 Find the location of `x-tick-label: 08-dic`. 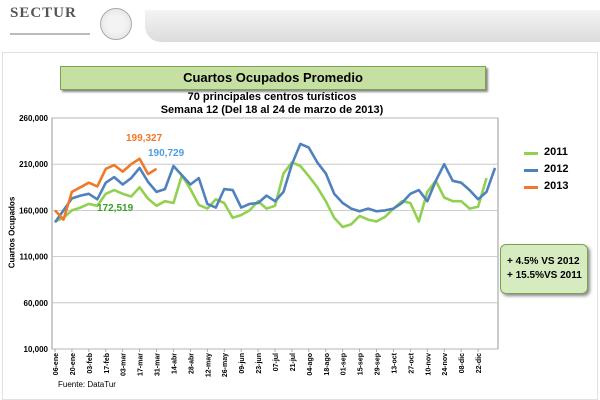

x-tick-label: 08-dic is located at coordinates (462, 363).